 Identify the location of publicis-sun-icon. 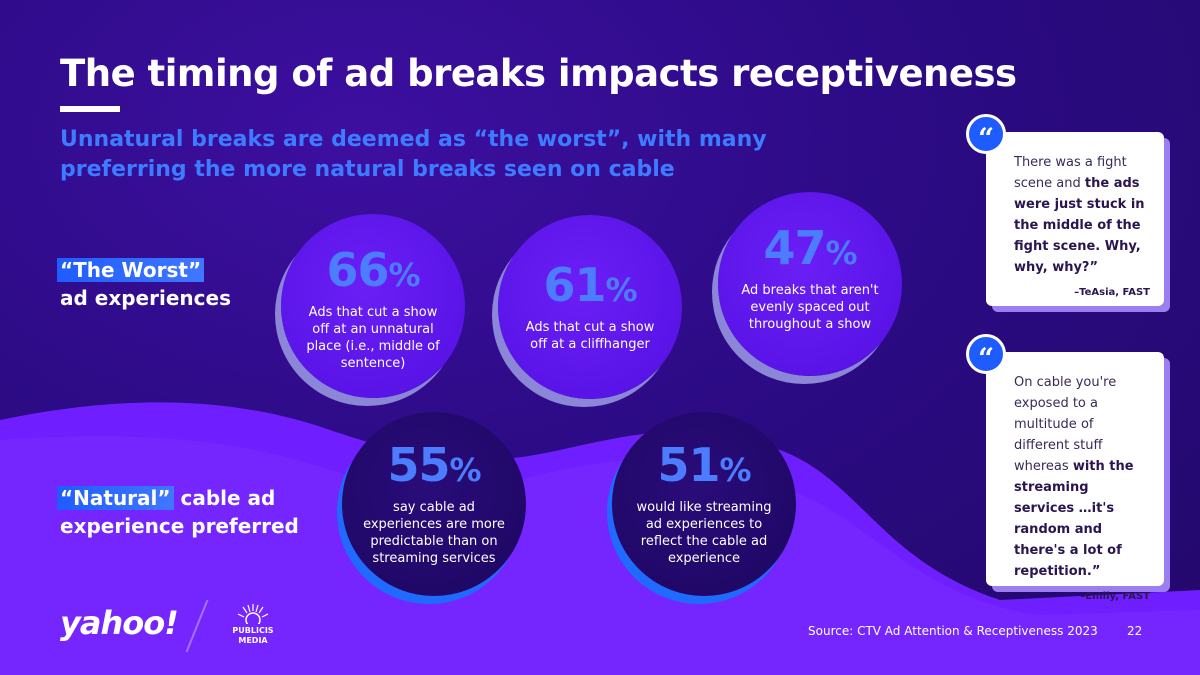
(253, 614).